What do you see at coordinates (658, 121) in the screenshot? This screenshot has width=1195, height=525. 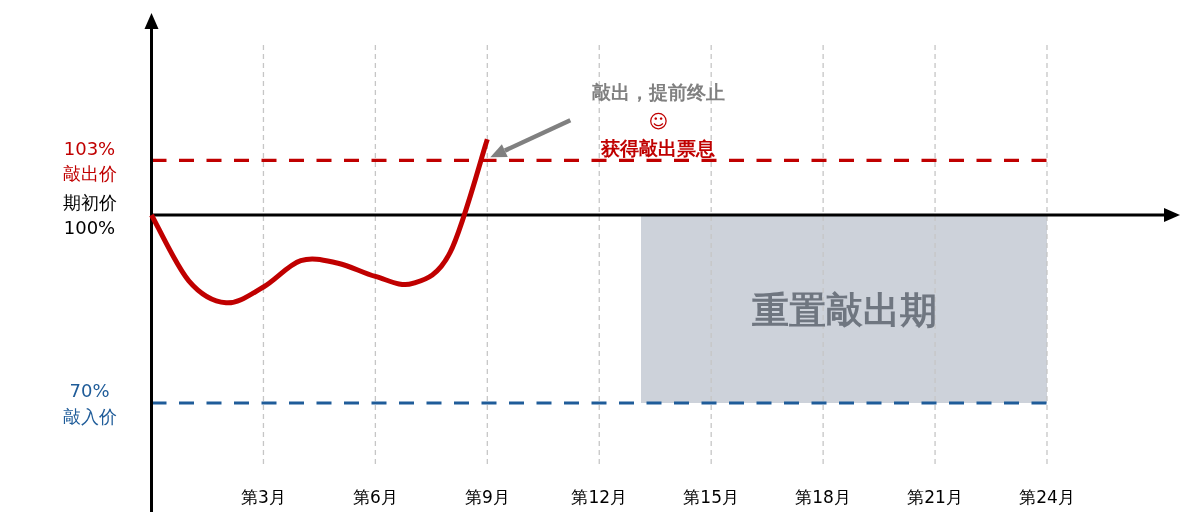 I see `annotation: ☺` at bounding box center [658, 121].